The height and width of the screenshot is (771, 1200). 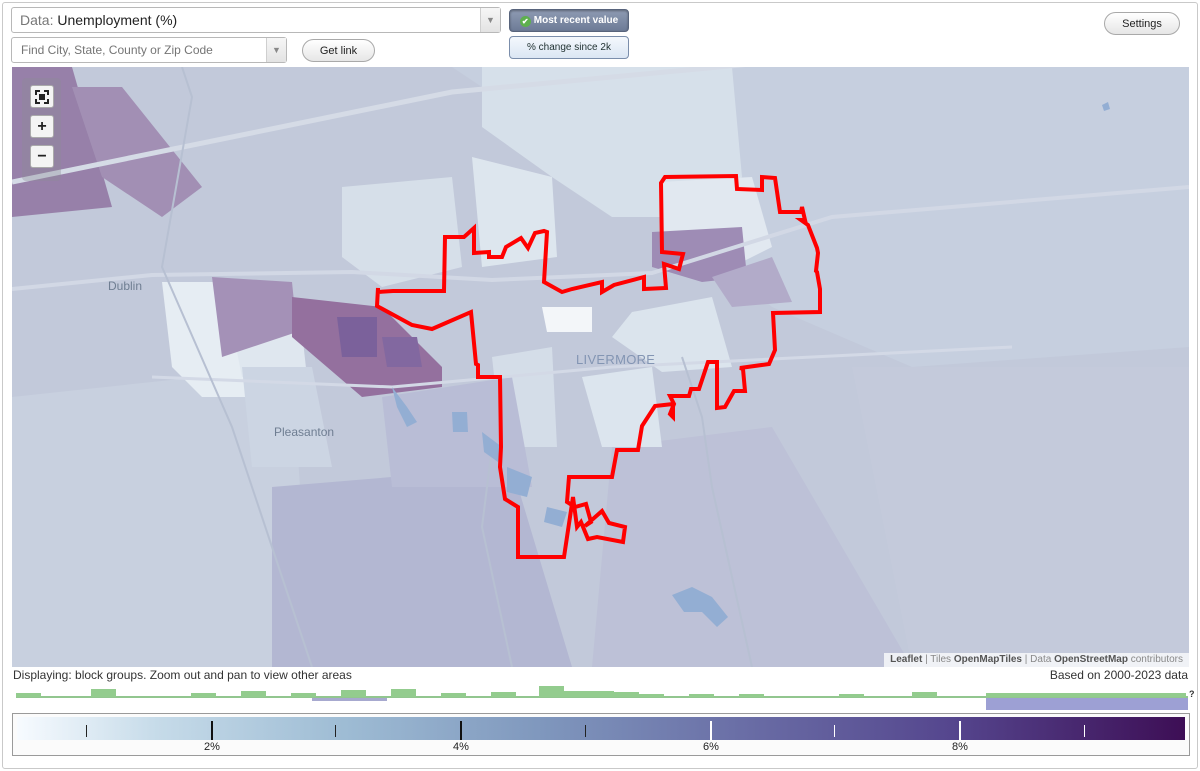 I want to click on legend-label-2: 2%, so click(x=212, y=747).